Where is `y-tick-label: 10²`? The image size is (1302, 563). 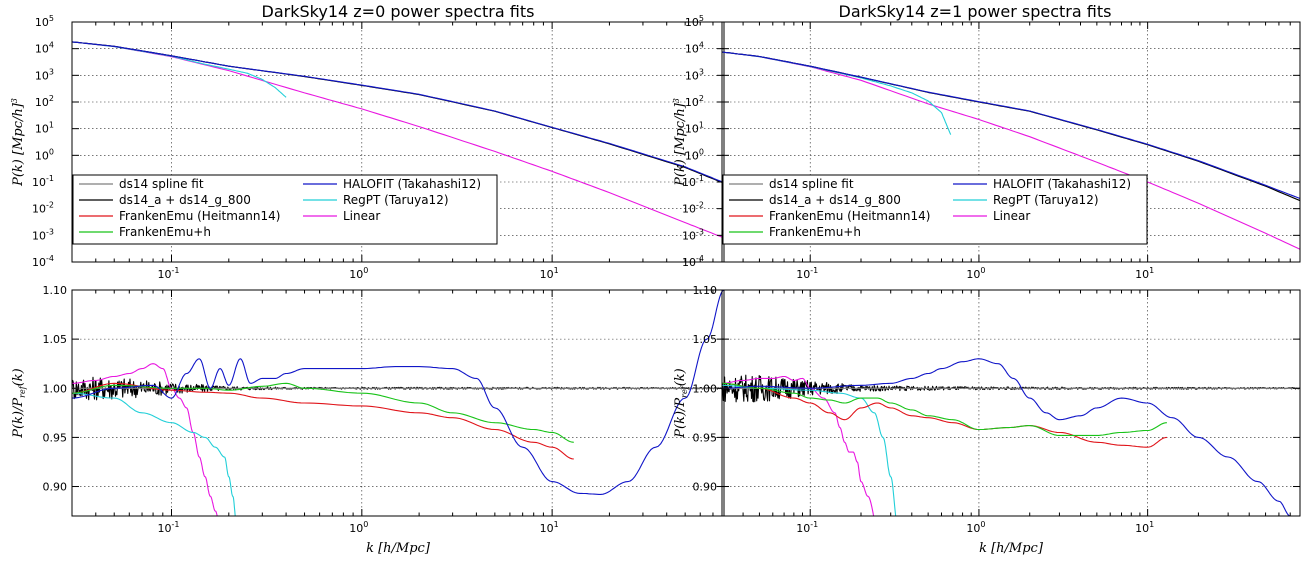 y-tick-label: 10² is located at coordinates (44, 101).